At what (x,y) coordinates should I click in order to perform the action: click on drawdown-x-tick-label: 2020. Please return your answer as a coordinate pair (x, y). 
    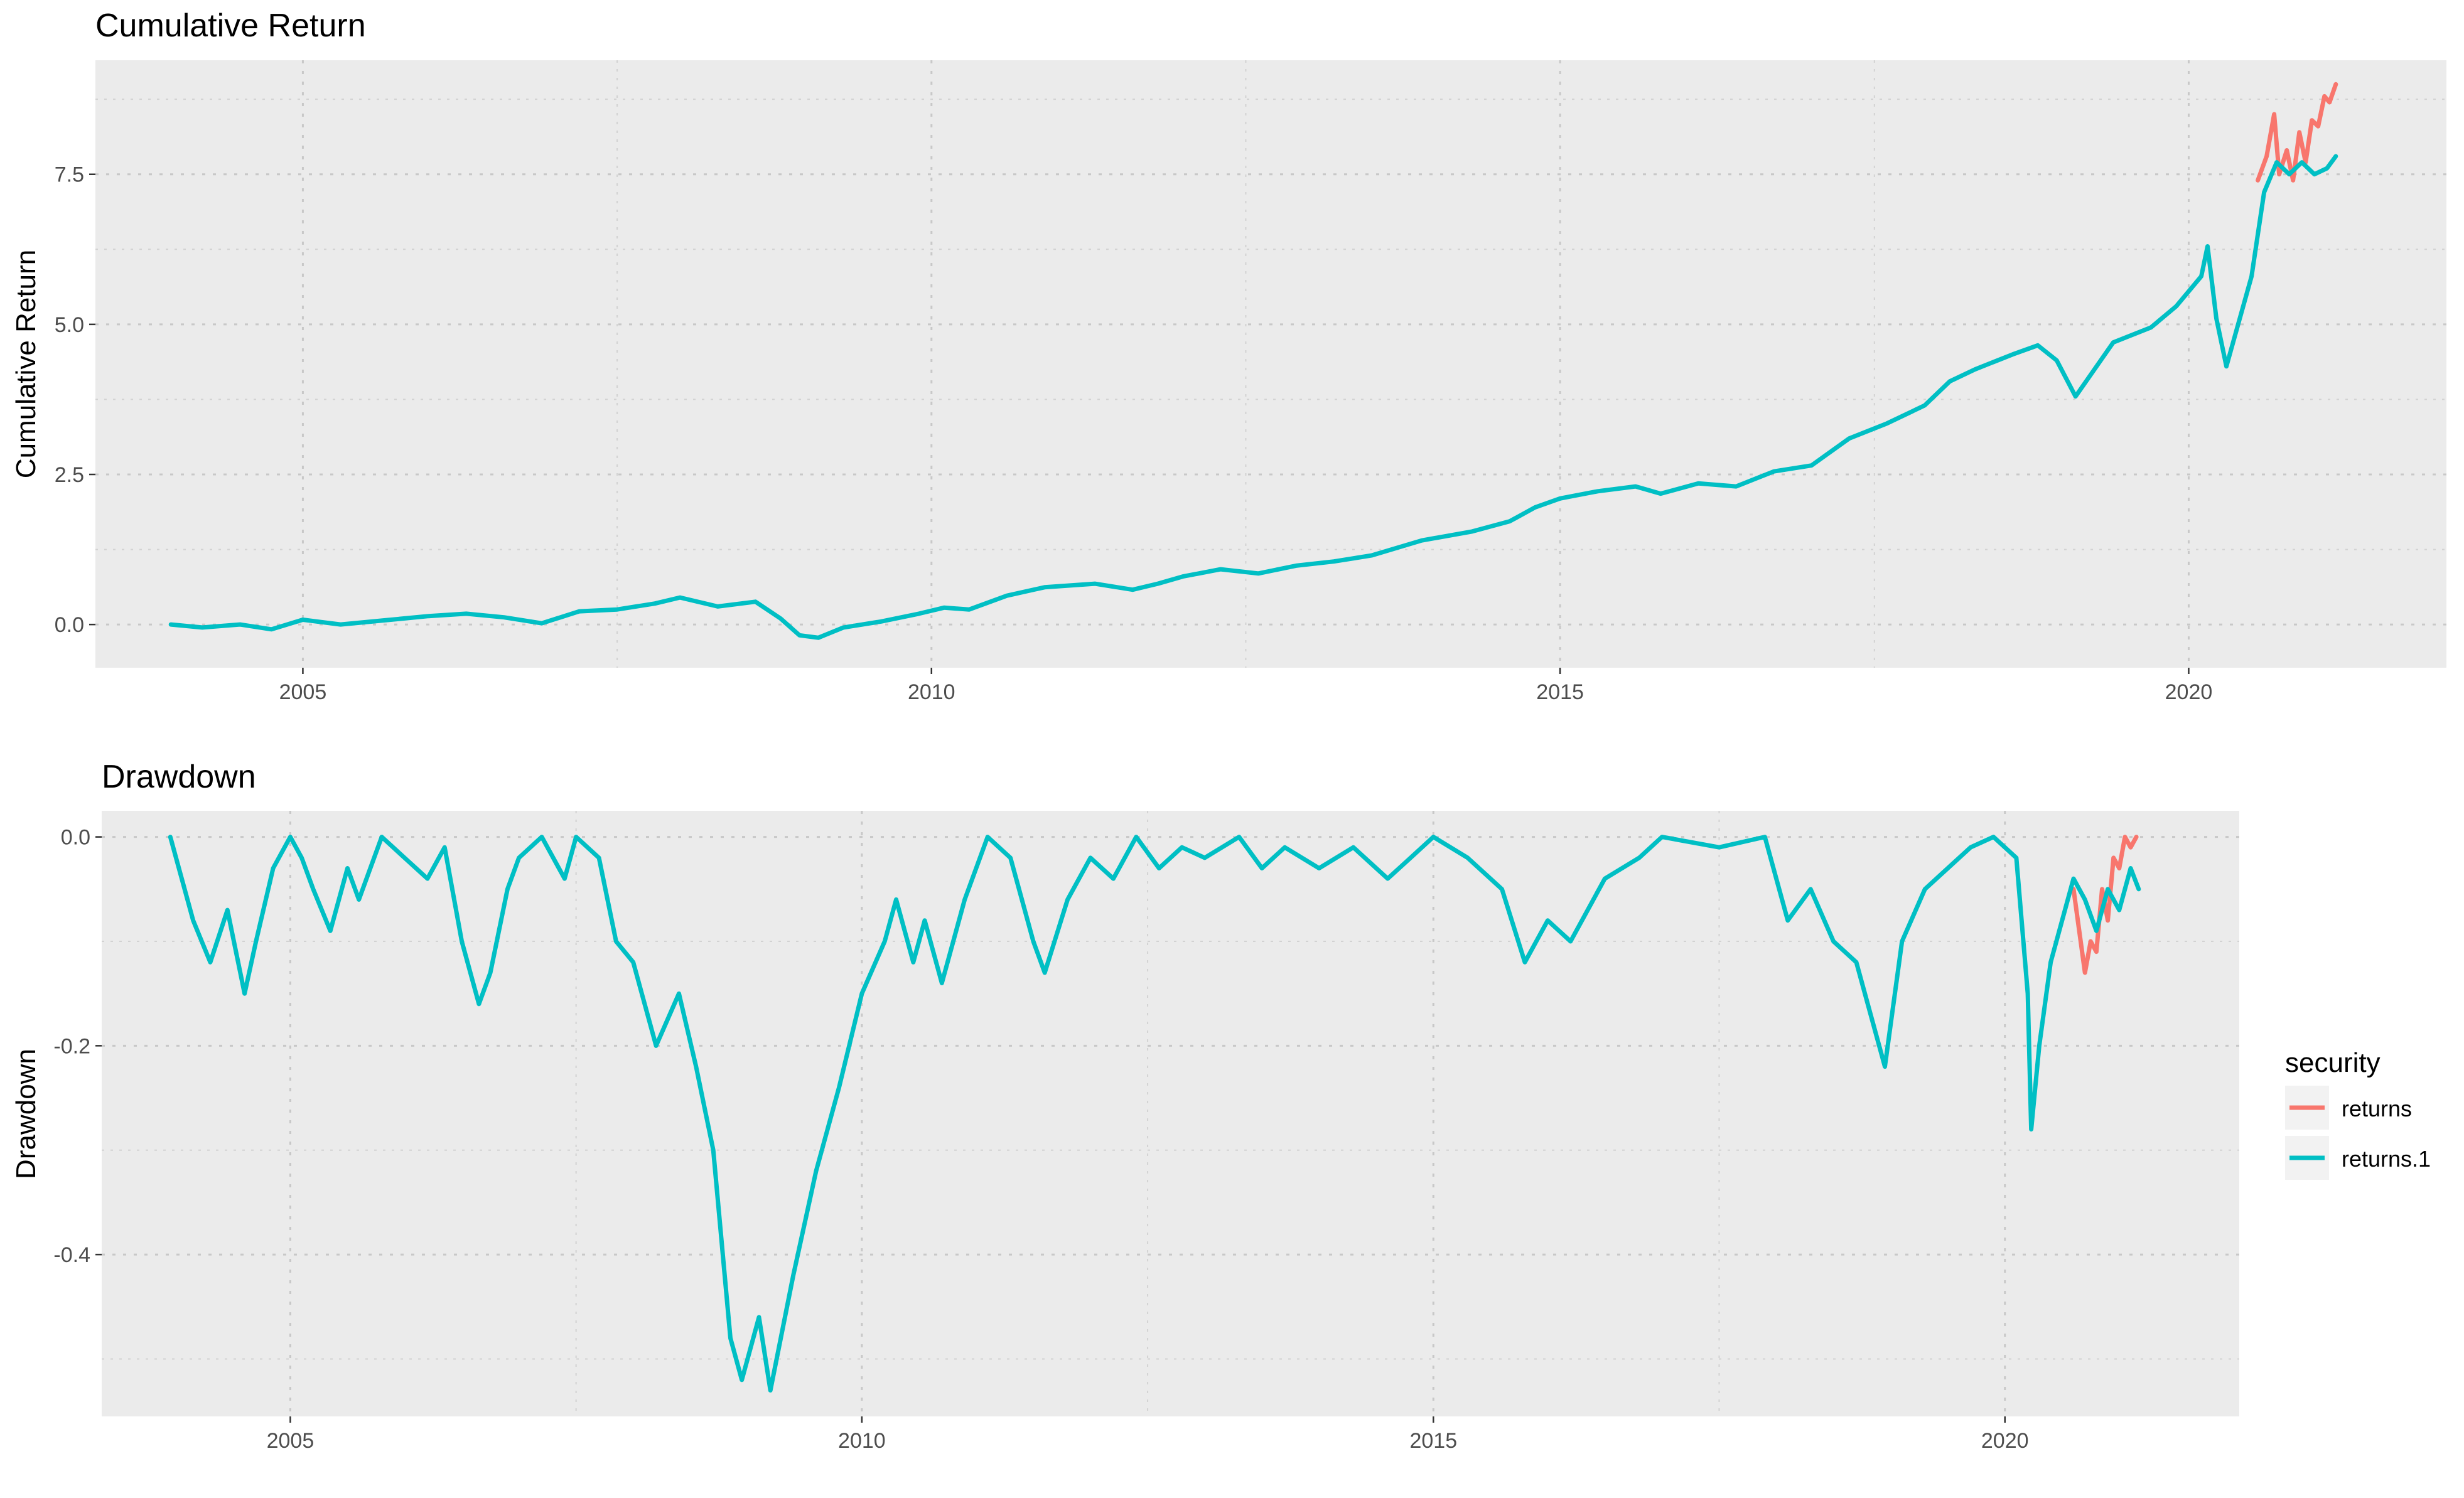
    Looking at the image, I should click on (2005, 1441).